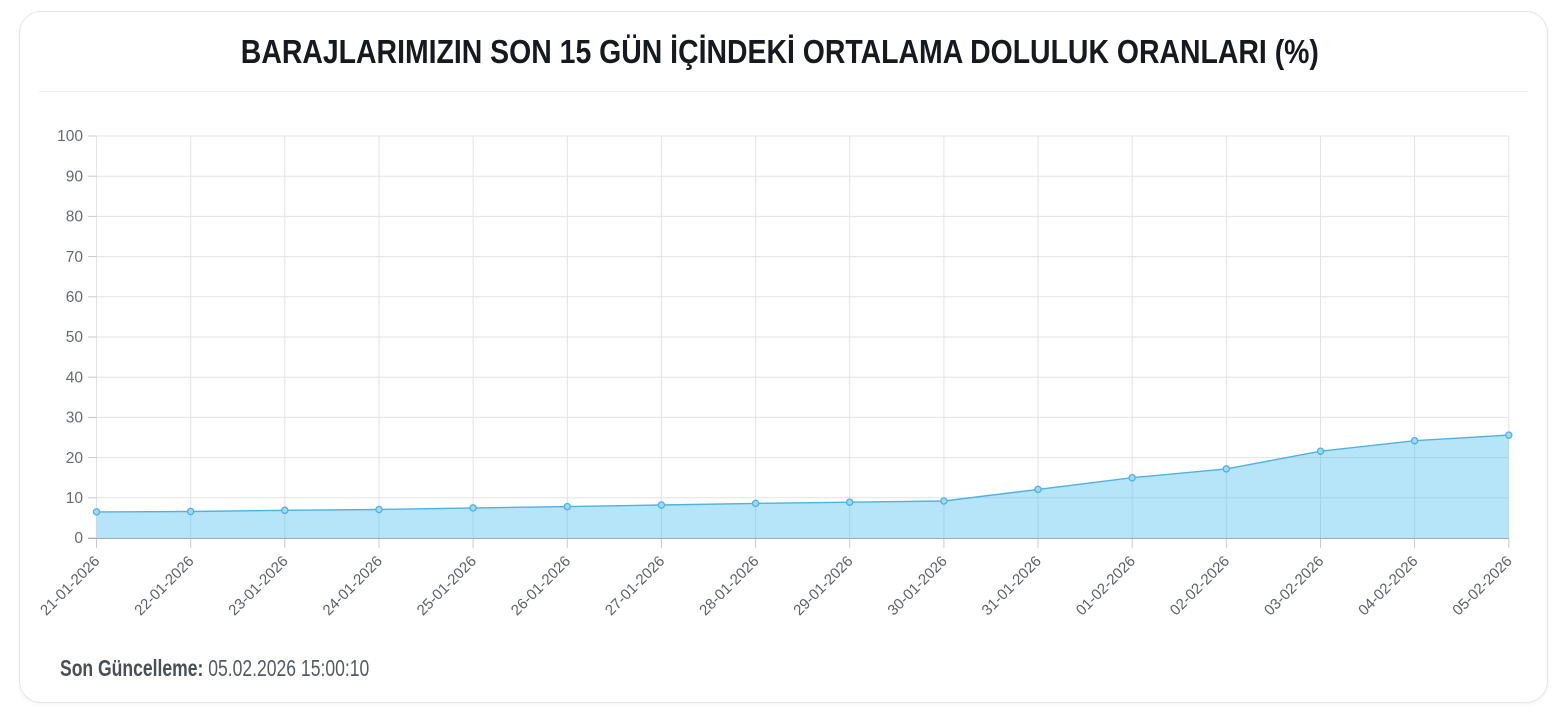 This screenshot has height=717, width=1555. I want to click on svg-text: 20, so click(75, 458).